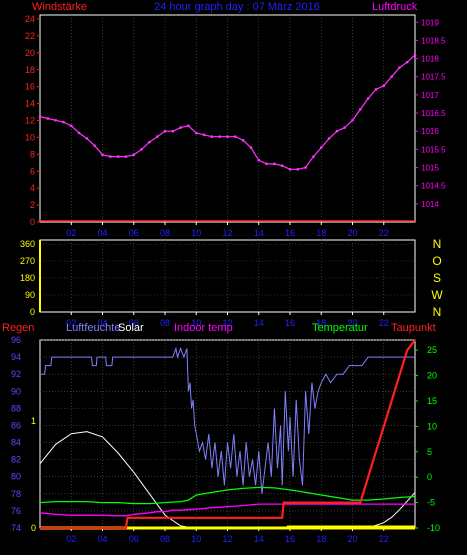 This screenshot has width=467, height=555. What do you see at coordinates (227, 539) in the screenshot?
I see `p3-xlabel-12: 12` at bounding box center [227, 539].